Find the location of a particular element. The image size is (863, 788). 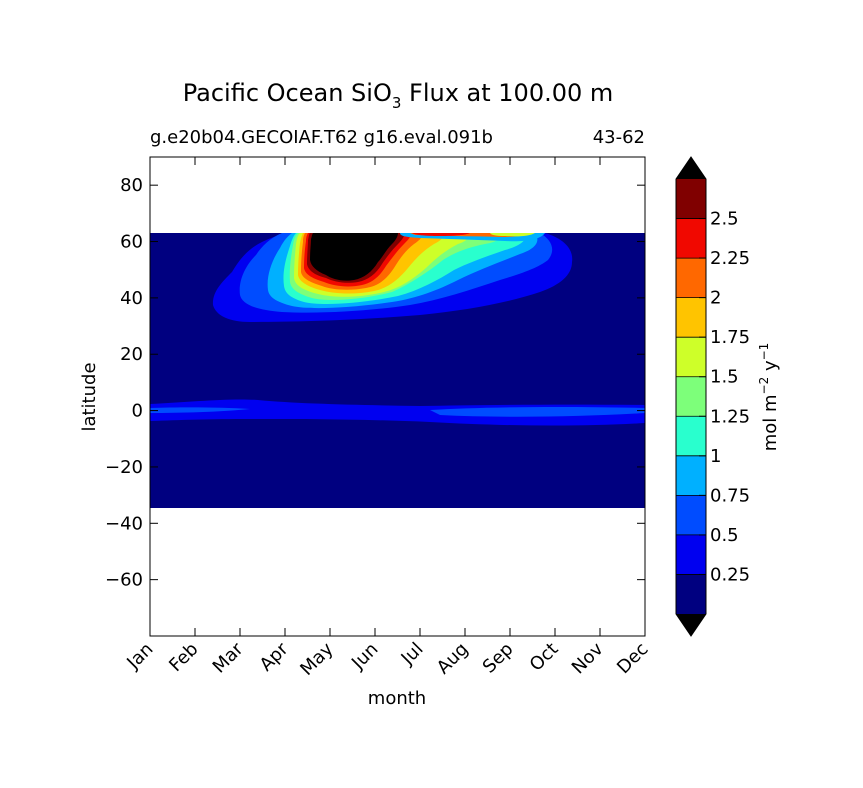

contour-equatorial-band is located at coordinates (397, 412).